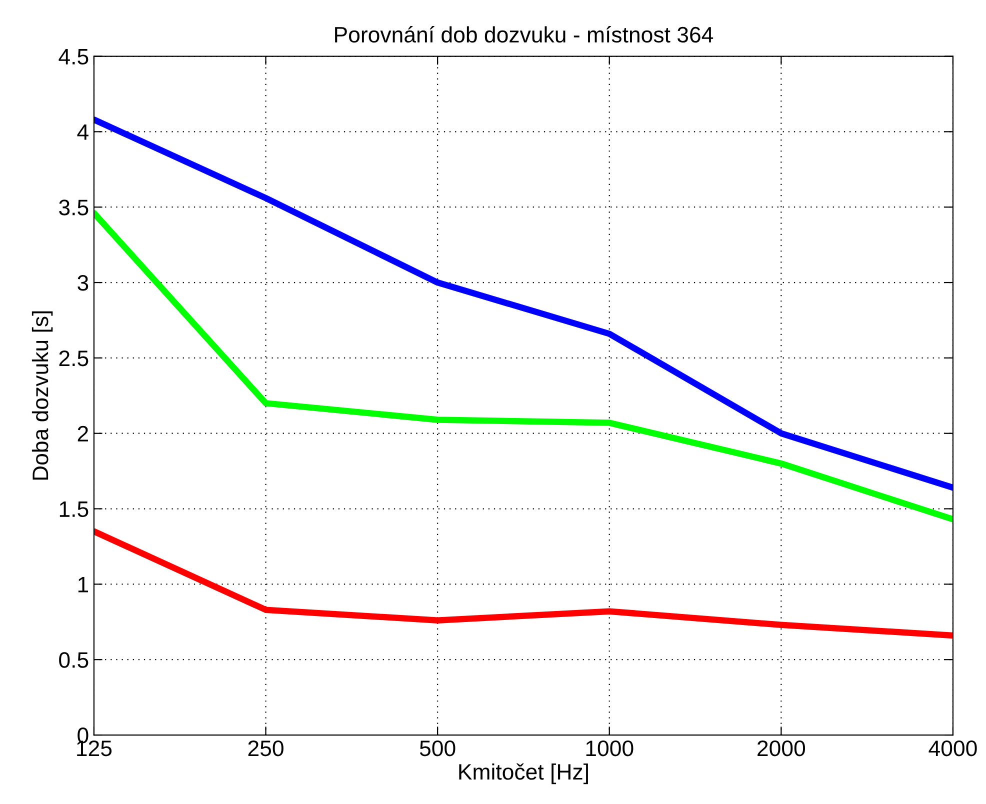 The height and width of the screenshot is (804, 986). Describe the element at coordinates (73, 57) in the screenshot. I see `y-tick-label: 4.5` at that location.